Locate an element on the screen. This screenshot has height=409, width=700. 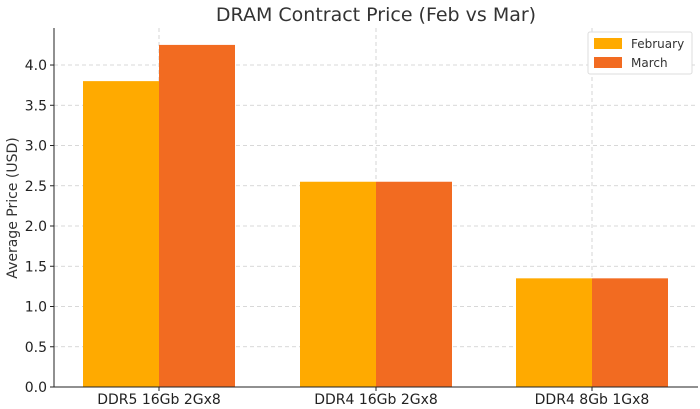
legend-label-march: March is located at coordinates (649, 63).